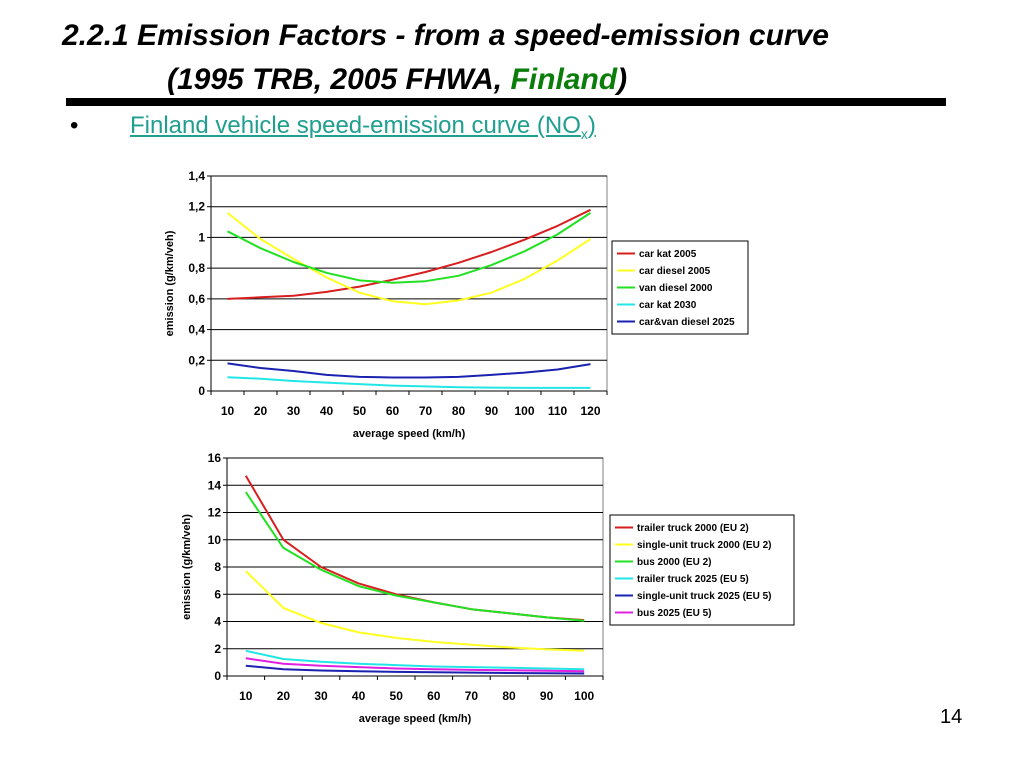 The width and height of the screenshot is (1024, 768). I want to click on legend-label: car kat 2030, so click(668, 305).